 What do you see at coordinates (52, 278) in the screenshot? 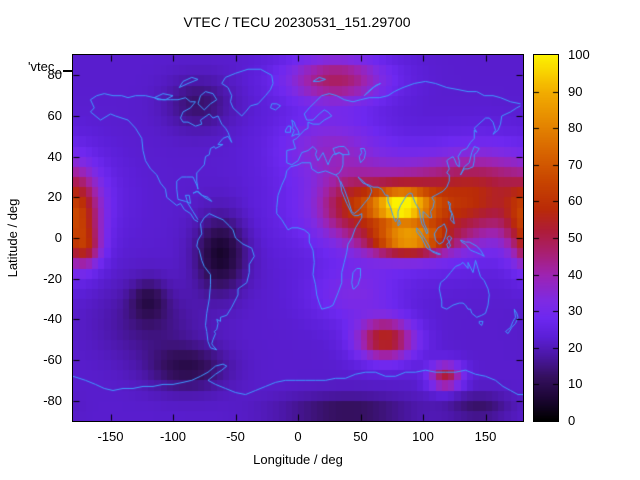
I see `y-tick-label: -20` at bounding box center [52, 278].